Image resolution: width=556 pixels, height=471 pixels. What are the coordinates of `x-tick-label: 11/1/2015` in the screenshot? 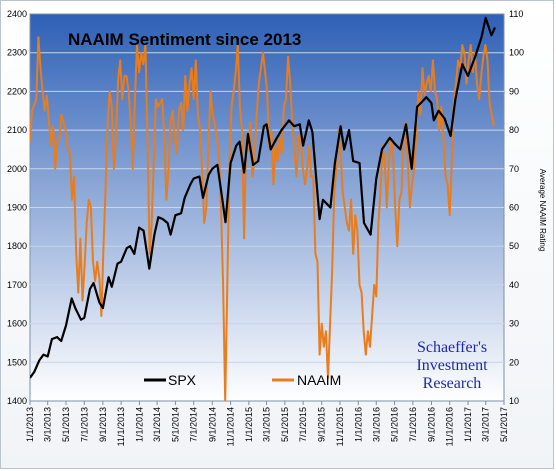 It's located at (340, 426).